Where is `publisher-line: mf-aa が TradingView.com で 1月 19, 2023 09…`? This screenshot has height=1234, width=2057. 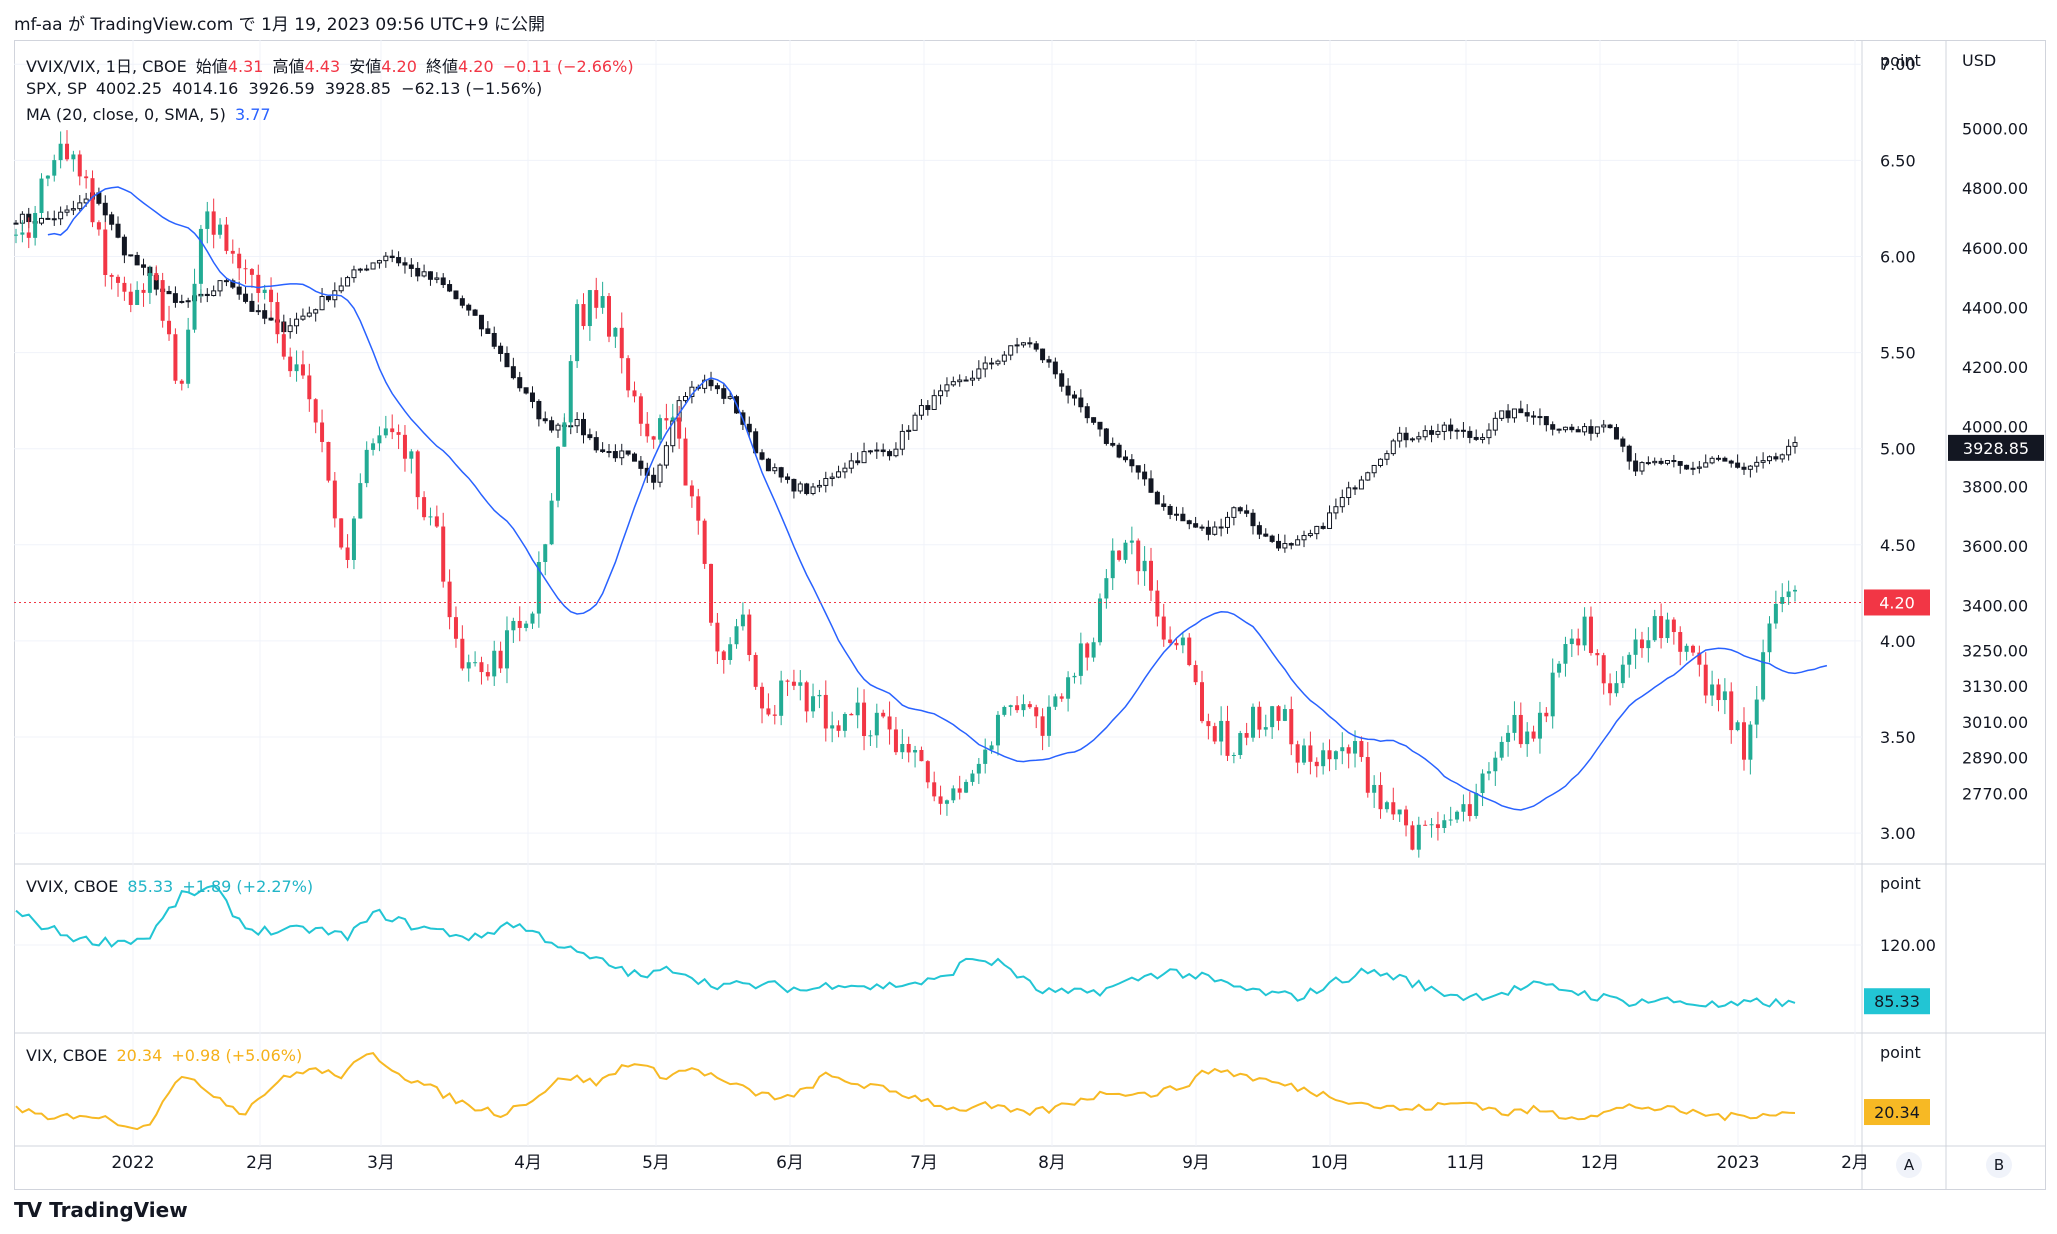 publisher-line: mf-aa が TradingView.com で 1月 19, 2023 09… is located at coordinates (279, 25).